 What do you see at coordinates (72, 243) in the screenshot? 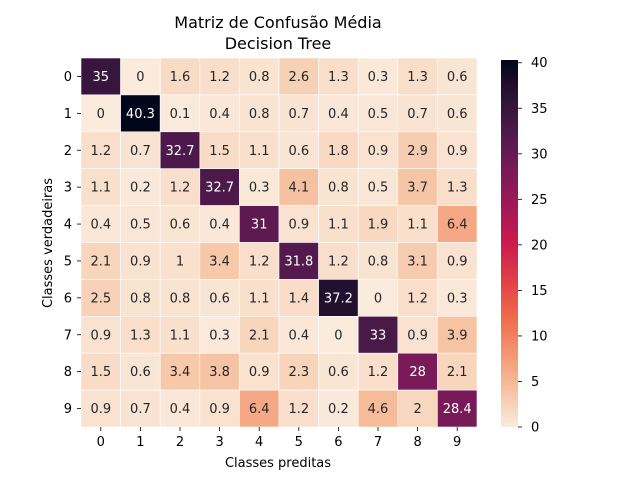
I see `y-tick-labels: 0 1 2 3 4 5 6 7 8 9` at bounding box center [72, 243].